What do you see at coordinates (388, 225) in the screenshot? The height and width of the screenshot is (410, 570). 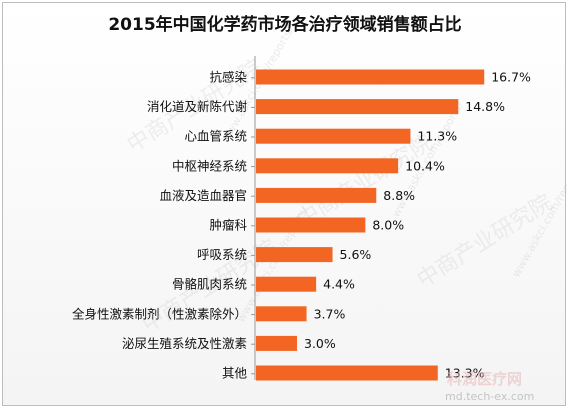 I see `data-label: 8.0%` at bounding box center [388, 225].